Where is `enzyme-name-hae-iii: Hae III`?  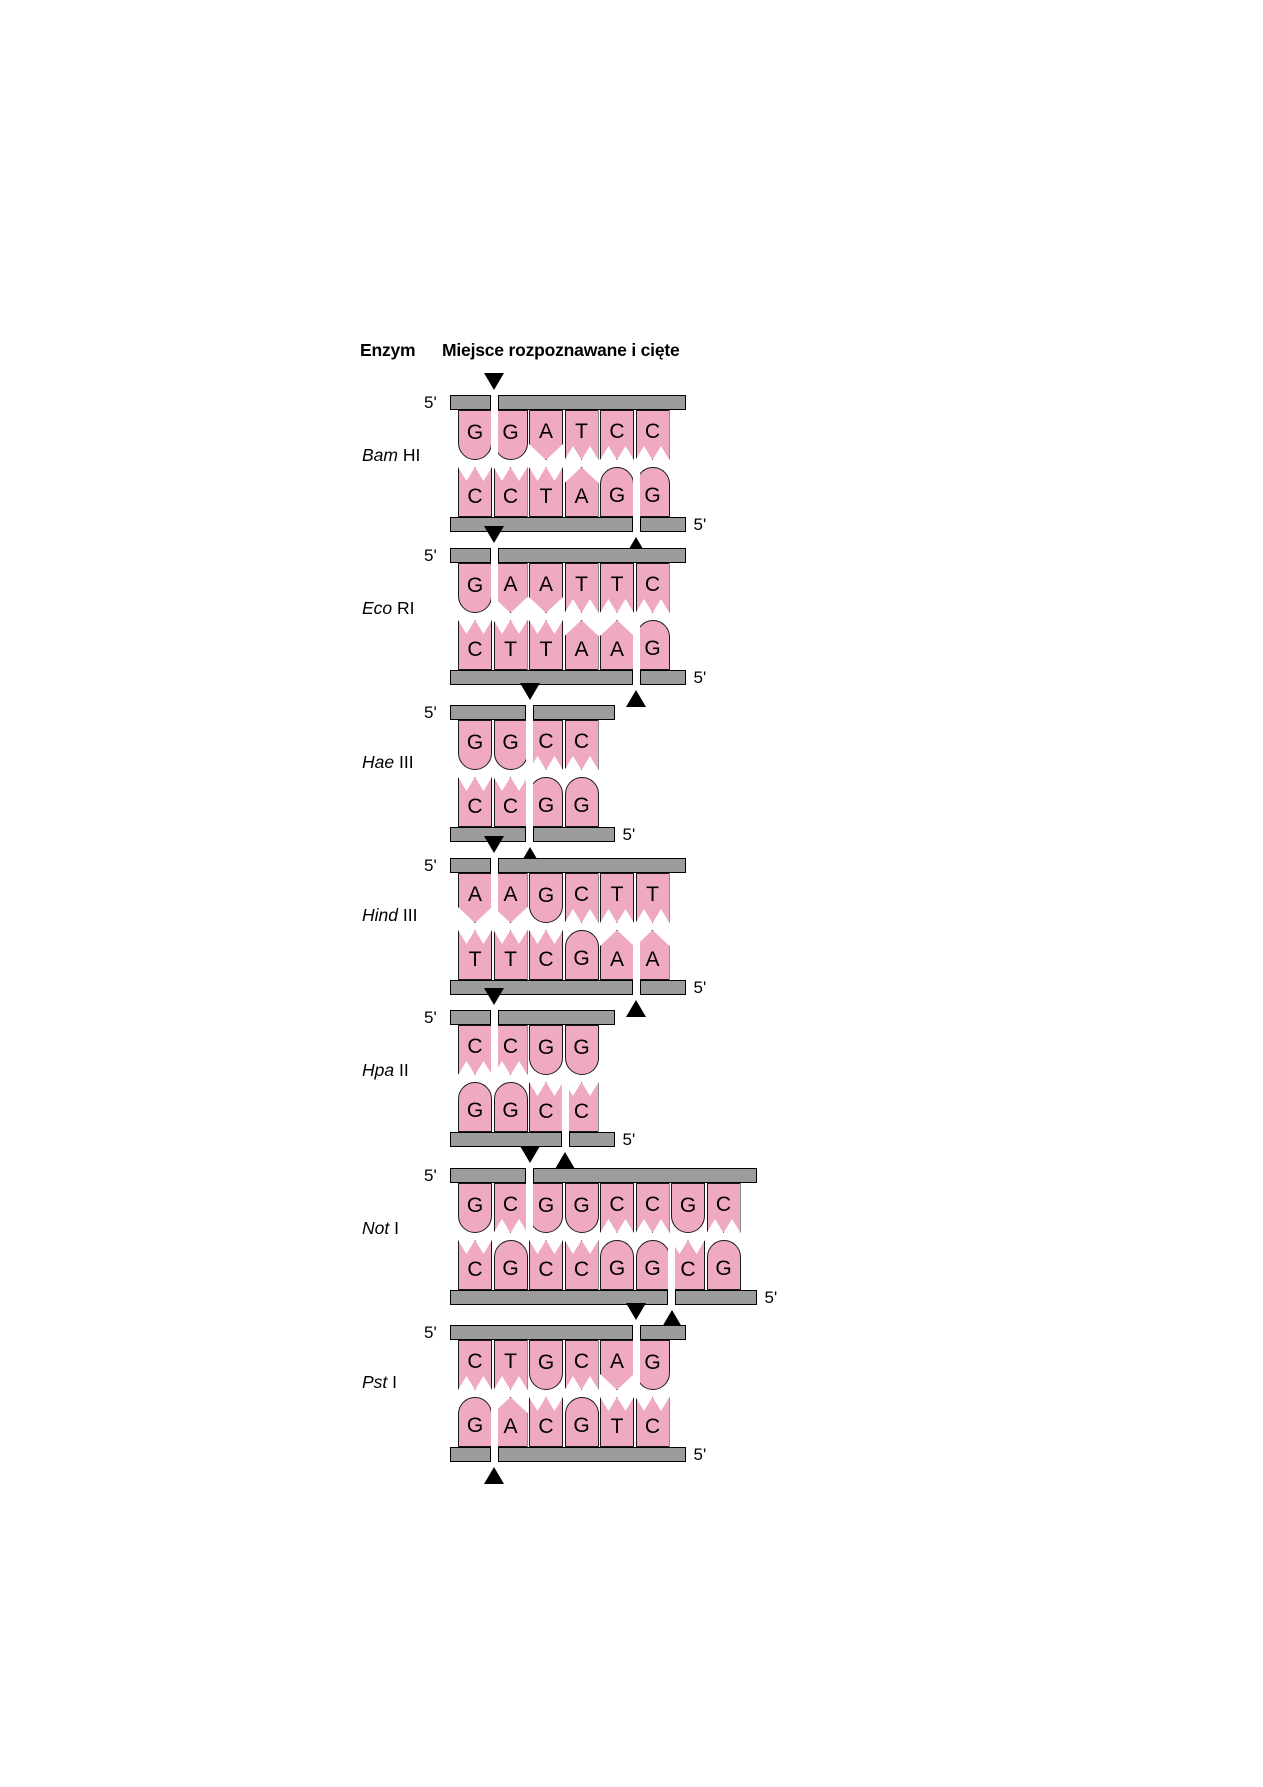
enzyme-name-hae-iii: Hae III is located at coordinates (422, 762).